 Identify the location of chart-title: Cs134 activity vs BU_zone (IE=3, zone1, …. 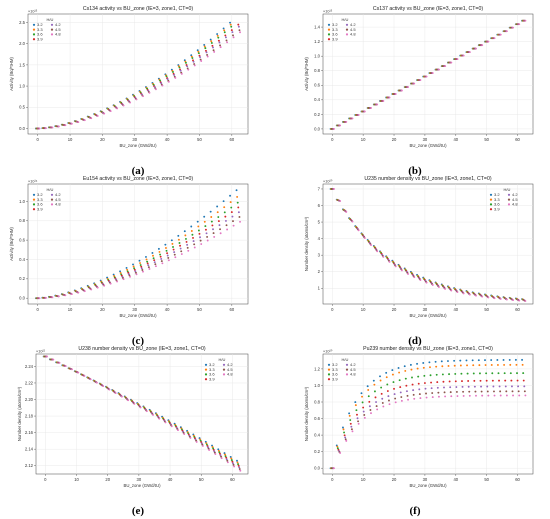
(138, 9).